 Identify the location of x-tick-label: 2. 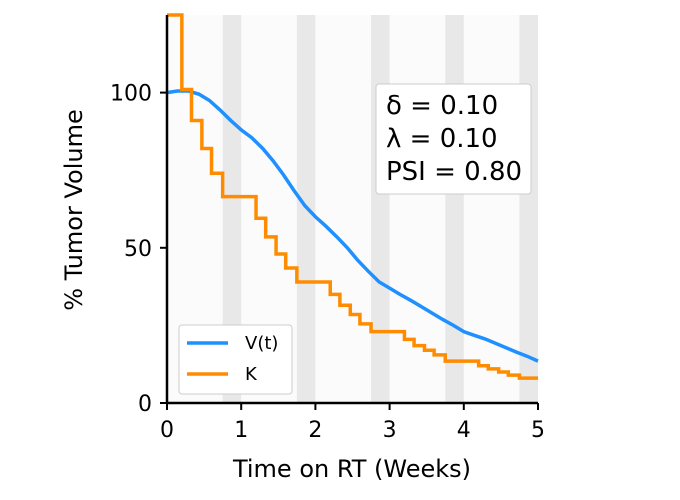
(315, 430).